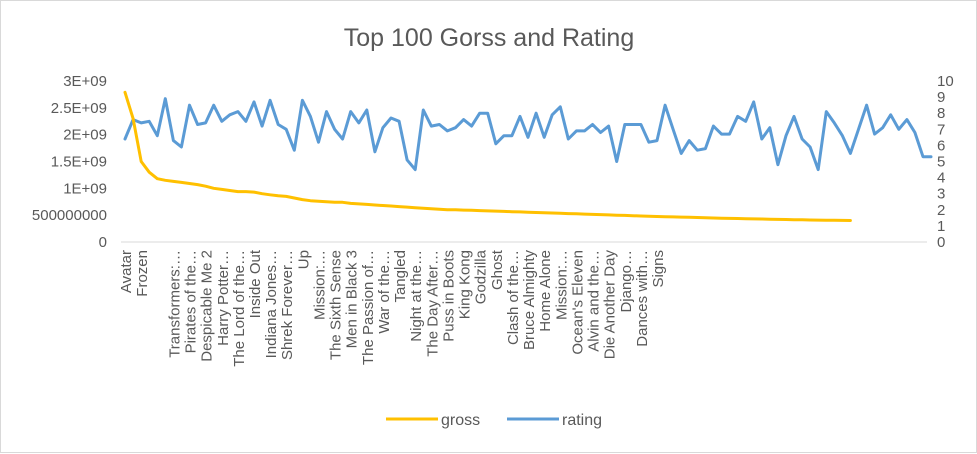 This screenshot has width=977, height=454. Describe the element at coordinates (85, 188) in the screenshot. I see `left-tick-label: 1E+09` at that location.